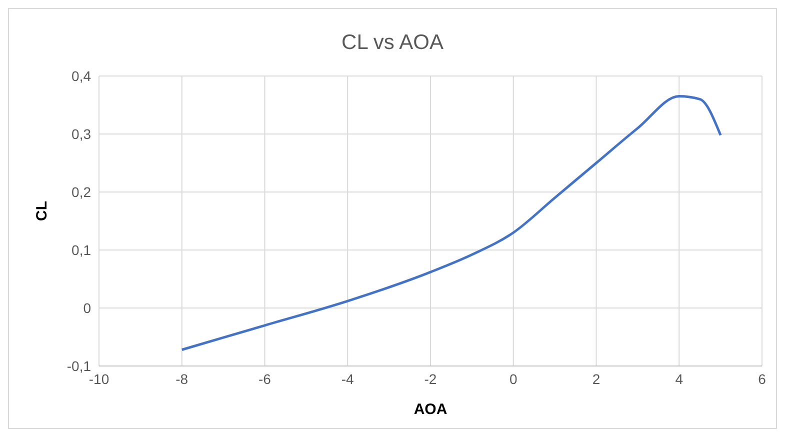 This screenshot has width=785, height=437. What do you see at coordinates (82, 192) in the screenshot?
I see `y-tick-label: 0,2` at bounding box center [82, 192].